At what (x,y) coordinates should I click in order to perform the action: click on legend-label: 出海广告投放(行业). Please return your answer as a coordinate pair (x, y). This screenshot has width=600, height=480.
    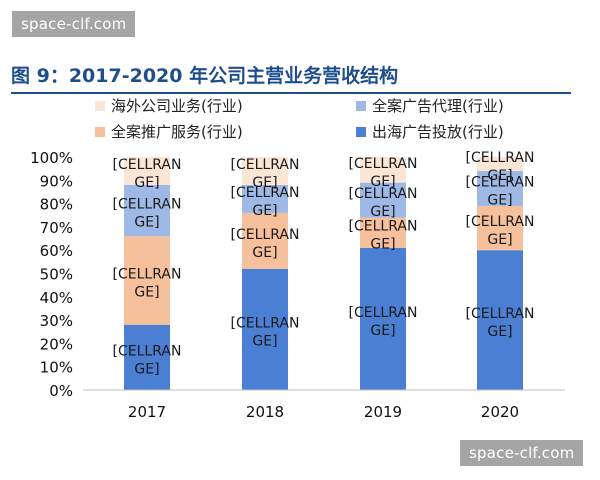
    Looking at the image, I should click on (438, 132).